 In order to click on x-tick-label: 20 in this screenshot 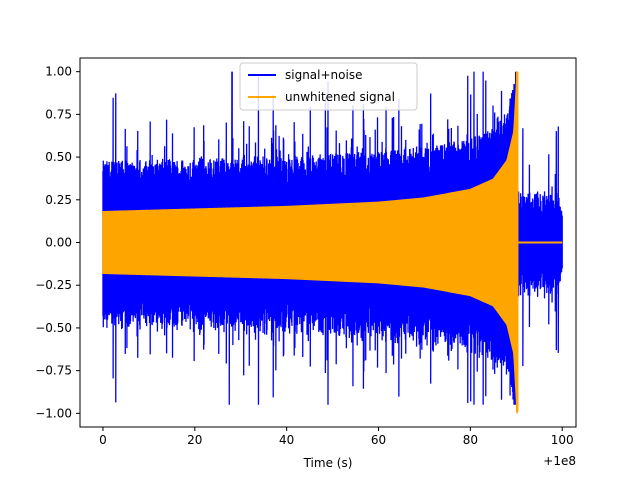, I will do `click(194, 440)`.